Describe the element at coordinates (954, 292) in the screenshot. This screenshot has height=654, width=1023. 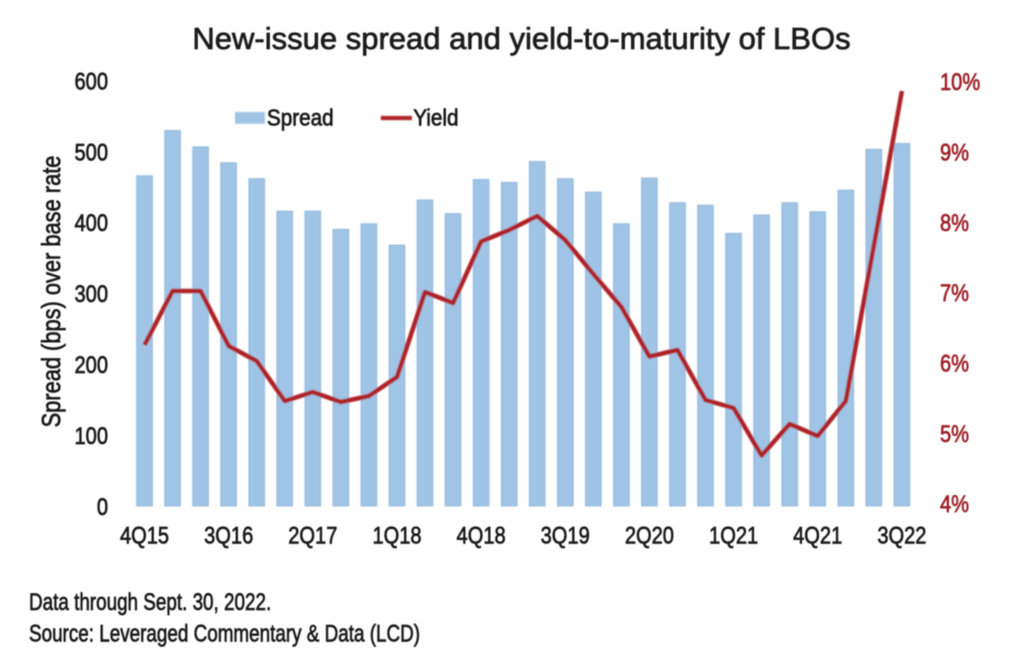
I see `svg-text: 7%` at that location.